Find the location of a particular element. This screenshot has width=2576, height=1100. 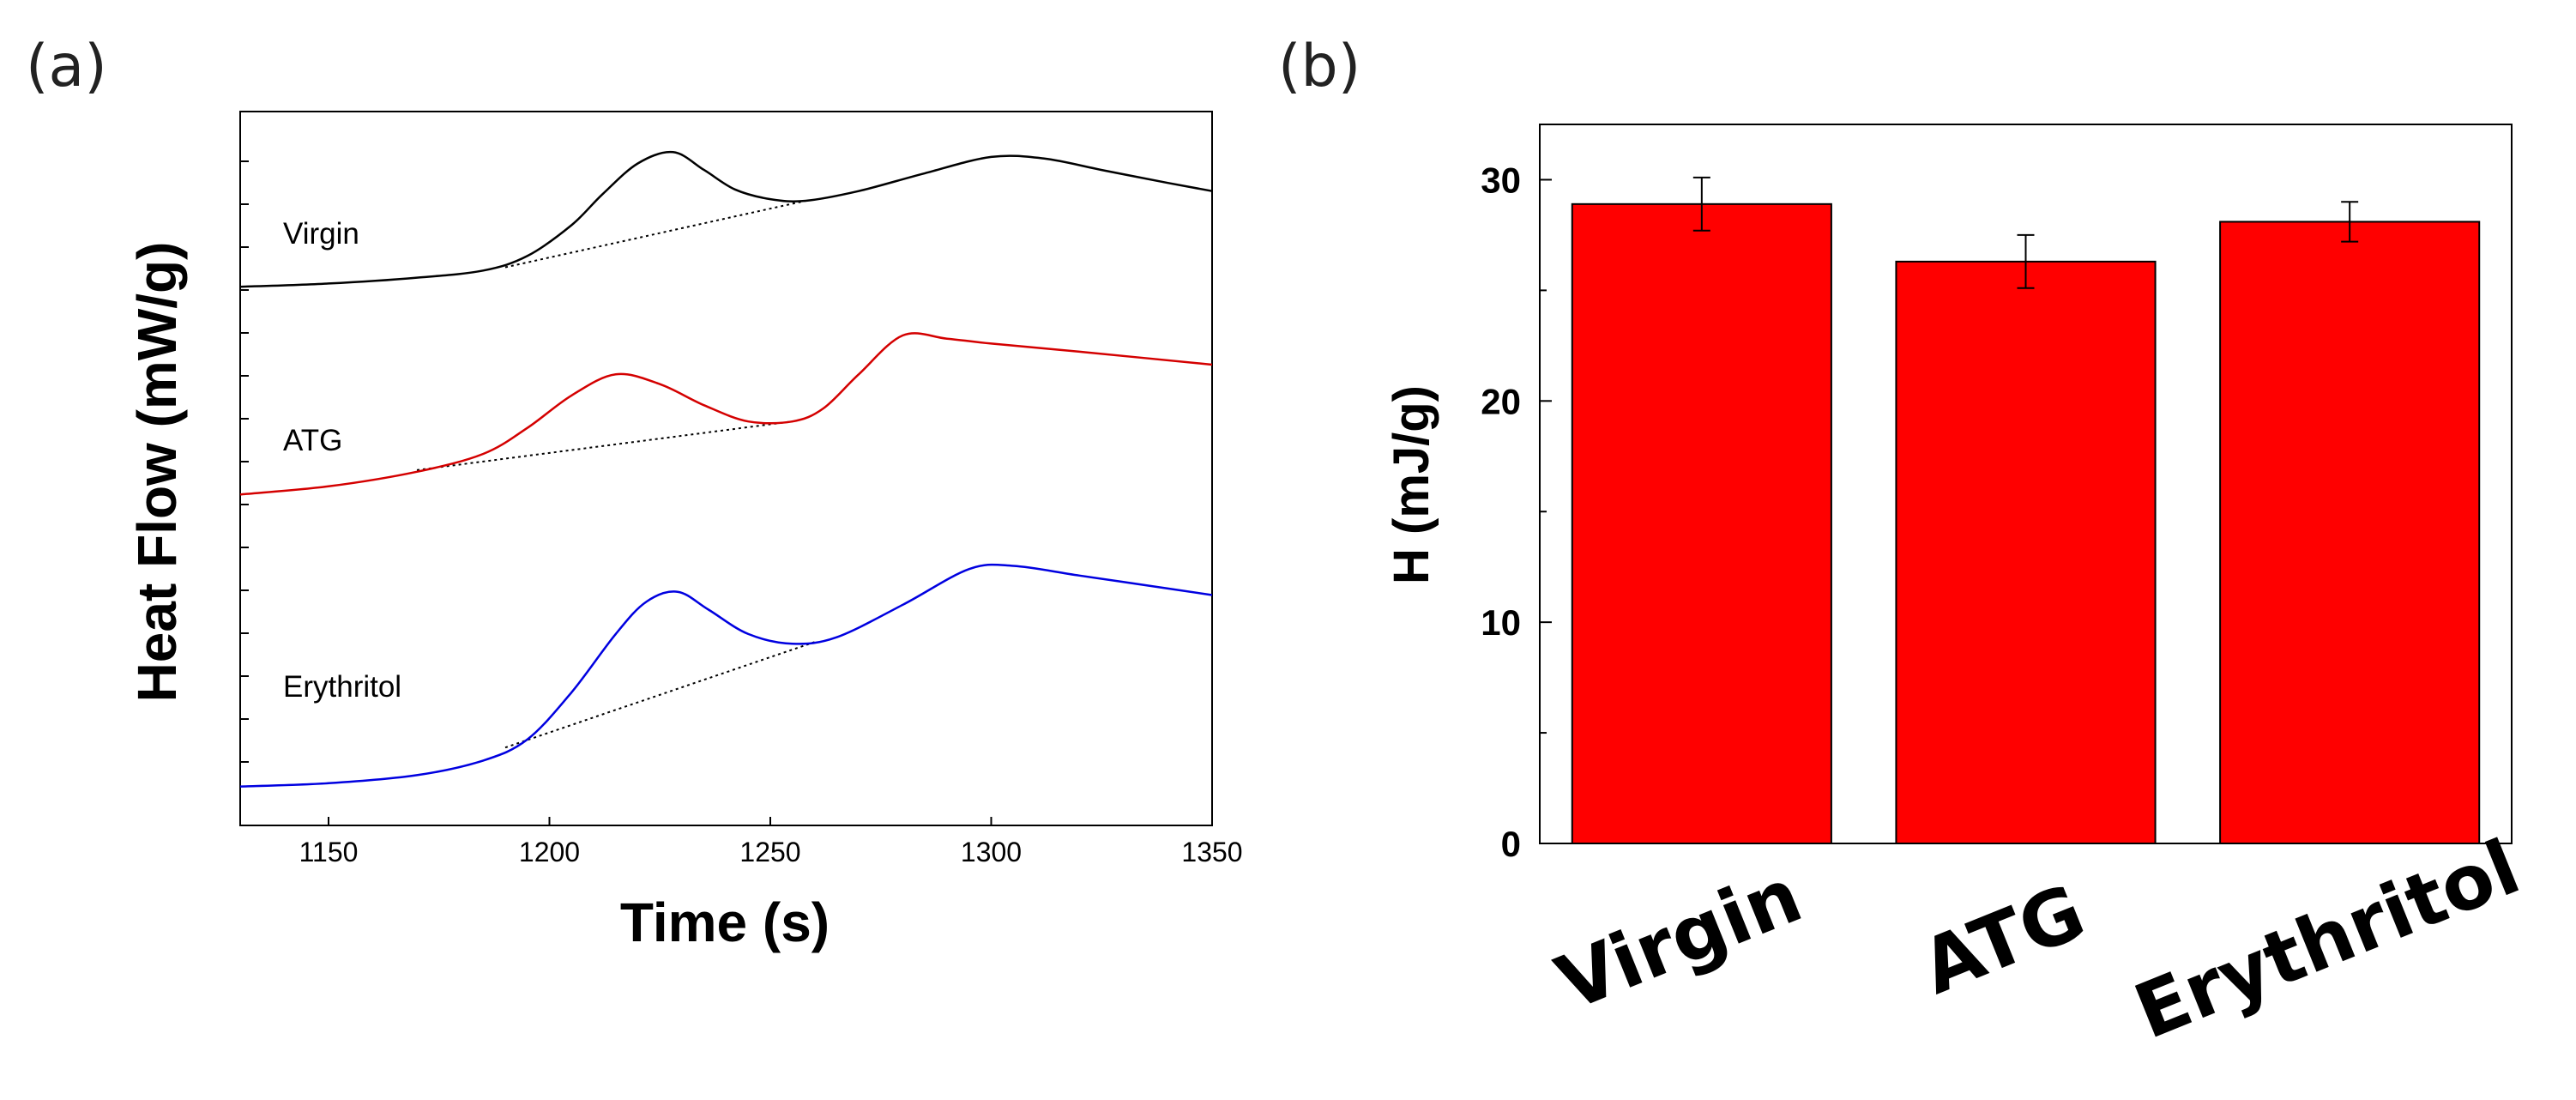

series-label-virgin: Virgin is located at coordinates (321, 234).